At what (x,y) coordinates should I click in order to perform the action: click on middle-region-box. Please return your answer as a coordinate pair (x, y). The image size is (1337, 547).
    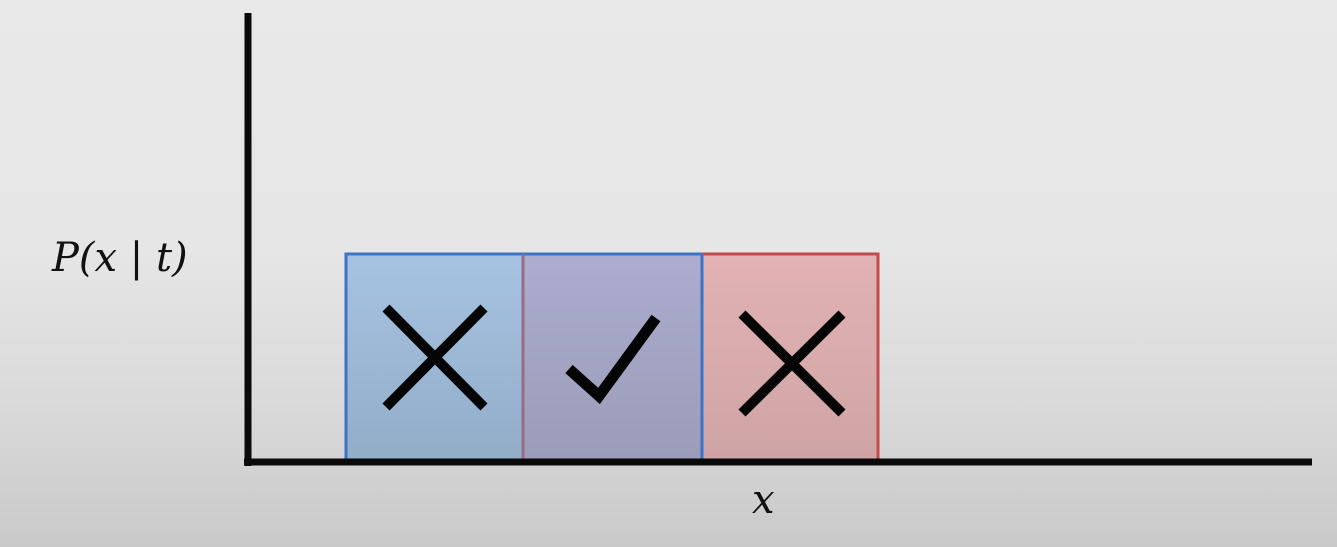
    Looking at the image, I should click on (612, 357).